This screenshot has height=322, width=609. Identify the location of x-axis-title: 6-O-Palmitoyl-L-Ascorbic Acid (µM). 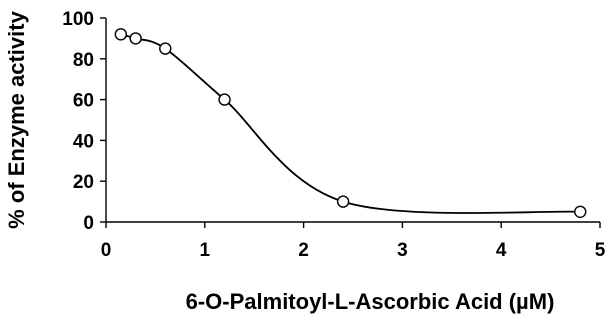
(370, 301).